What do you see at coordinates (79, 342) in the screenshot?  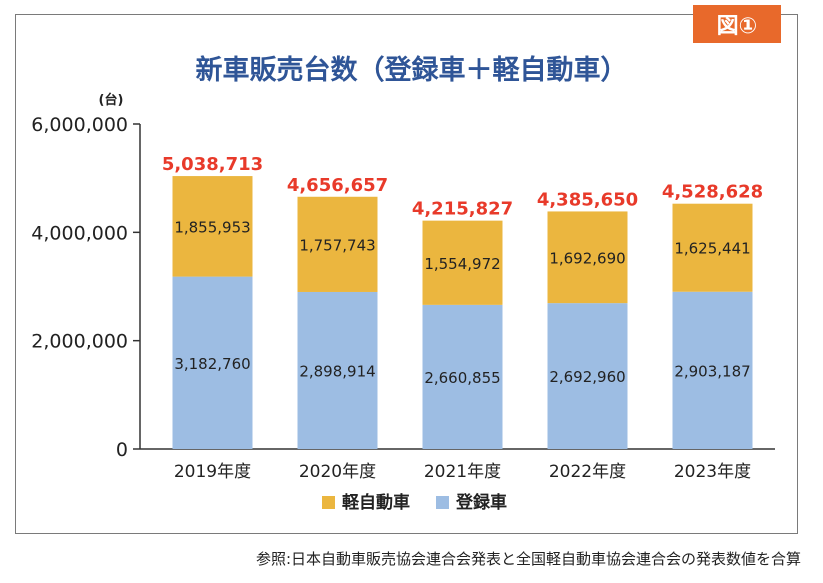 I see `y-tick-label: 2,000,000` at bounding box center [79, 342].